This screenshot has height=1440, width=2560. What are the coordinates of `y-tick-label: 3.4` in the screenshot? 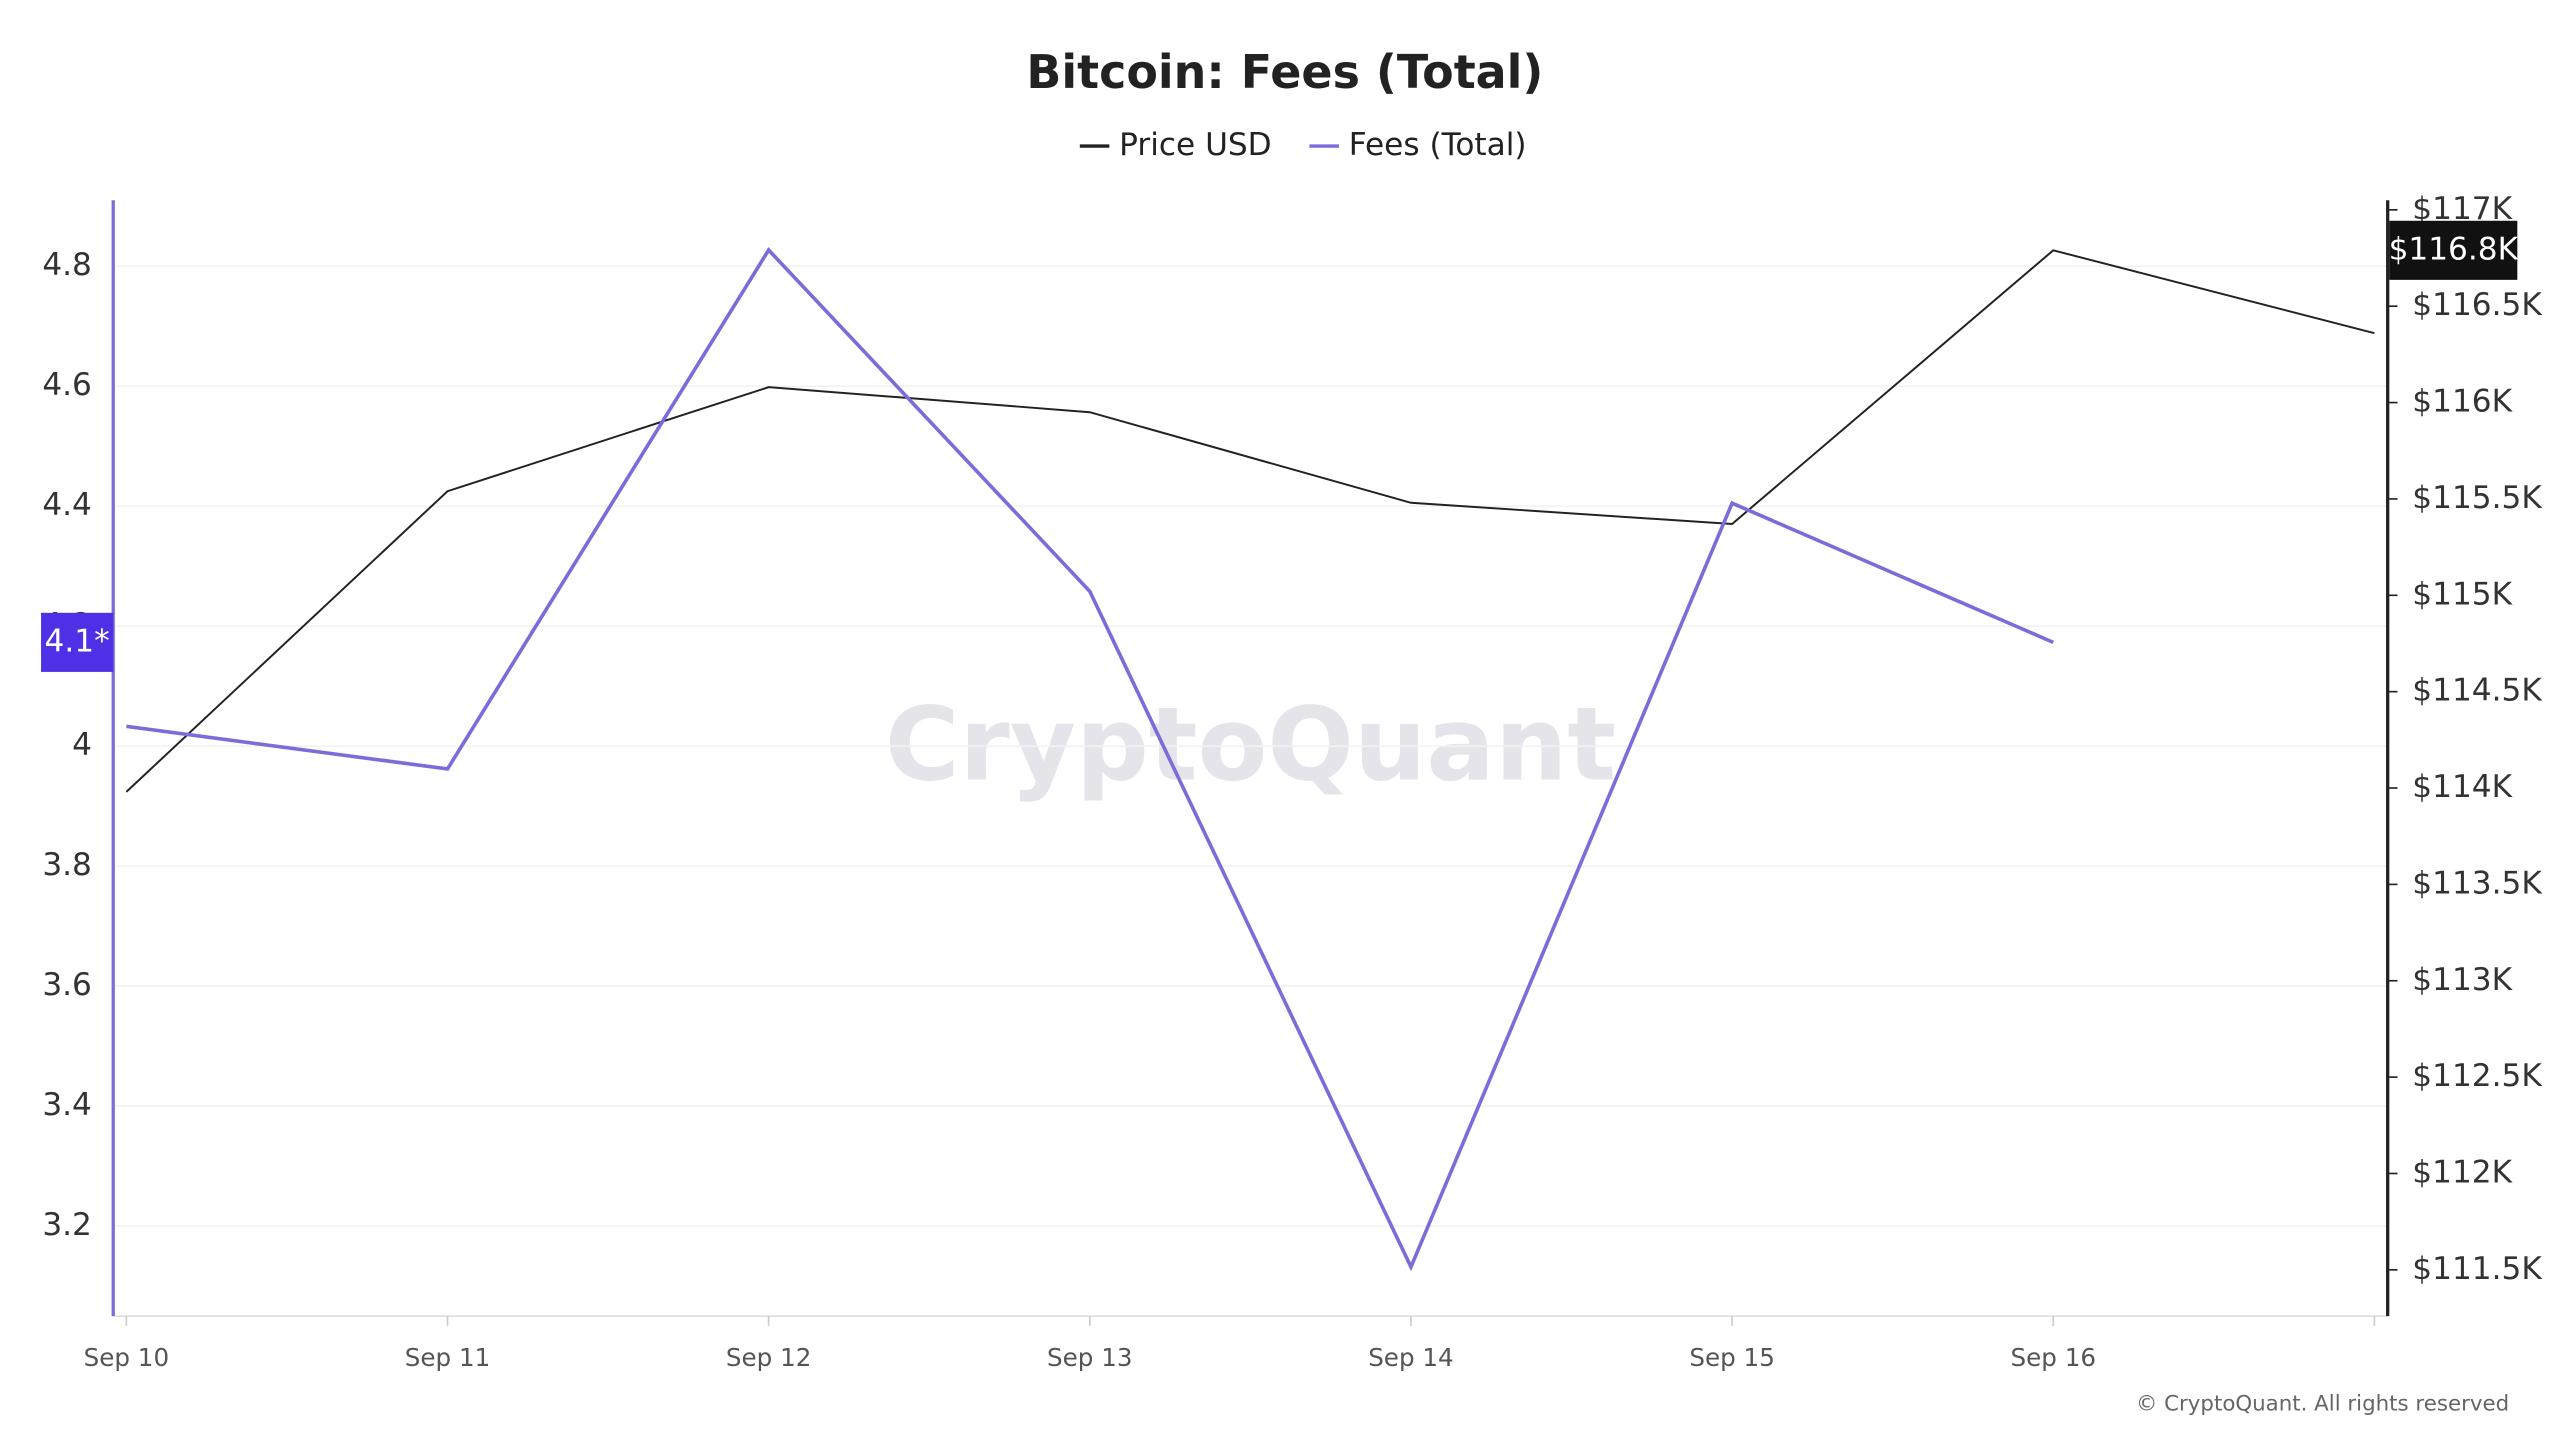 It's located at (67, 1105).